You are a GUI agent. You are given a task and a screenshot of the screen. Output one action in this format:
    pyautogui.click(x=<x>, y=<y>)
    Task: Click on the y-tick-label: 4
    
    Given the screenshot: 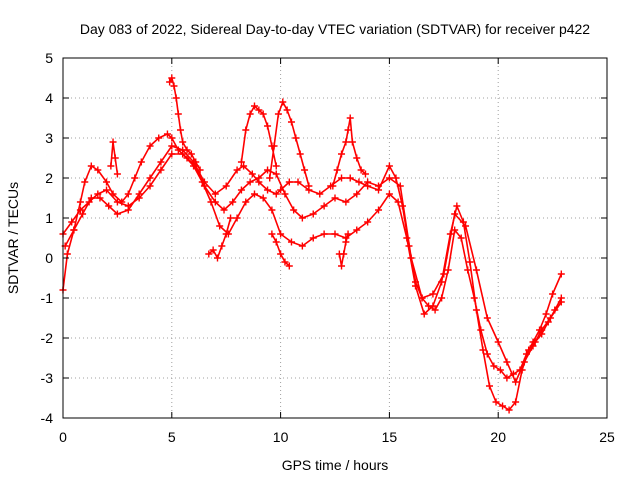 What is the action you would take?
    pyautogui.click(x=49, y=98)
    